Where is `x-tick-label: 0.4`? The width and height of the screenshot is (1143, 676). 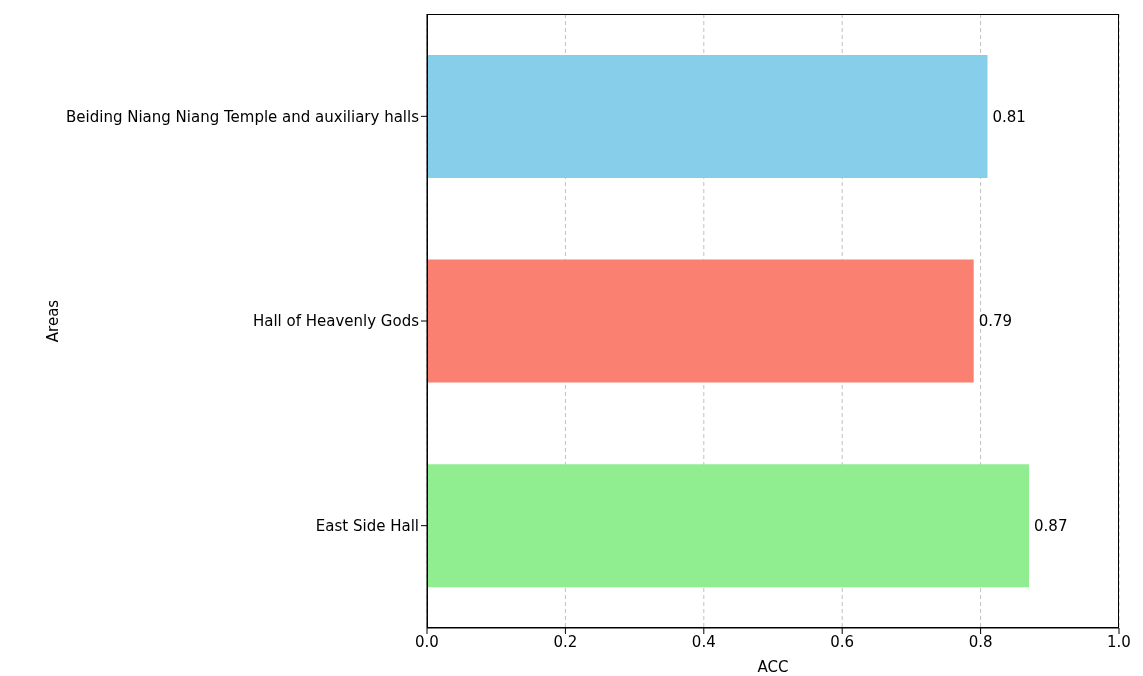 x-tick-label: 0.4 is located at coordinates (703, 641).